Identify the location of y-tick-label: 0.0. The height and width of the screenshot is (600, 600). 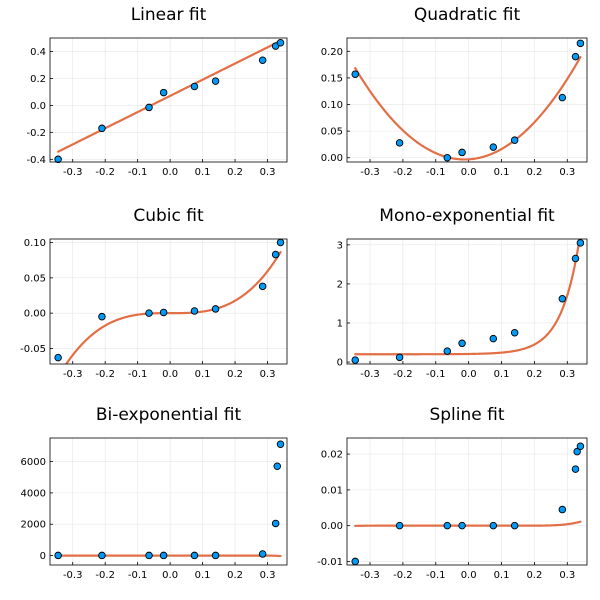
(38, 106).